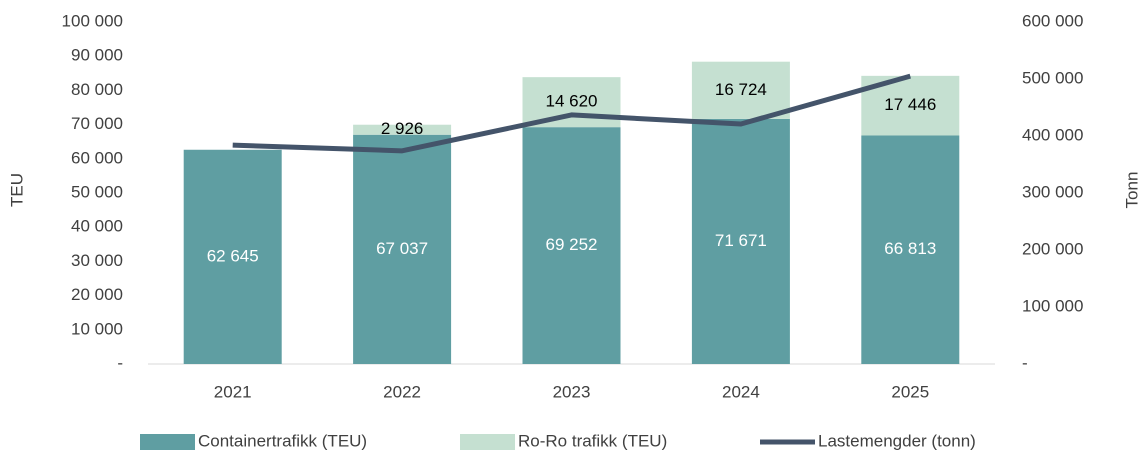 This screenshot has width=1147, height=456. What do you see at coordinates (402, 391) in the screenshot?
I see `x-tick-label: 2022` at bounding box center [402, 391].